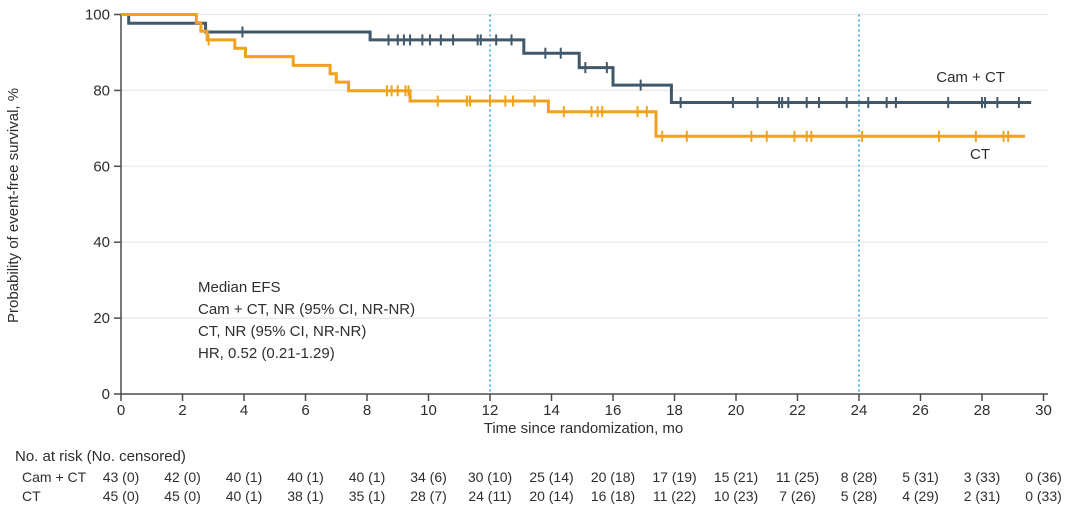 The height and width of the screenshot is (519, 1080). I want to click on risk-cell: 34 (6), so click(428, 477).